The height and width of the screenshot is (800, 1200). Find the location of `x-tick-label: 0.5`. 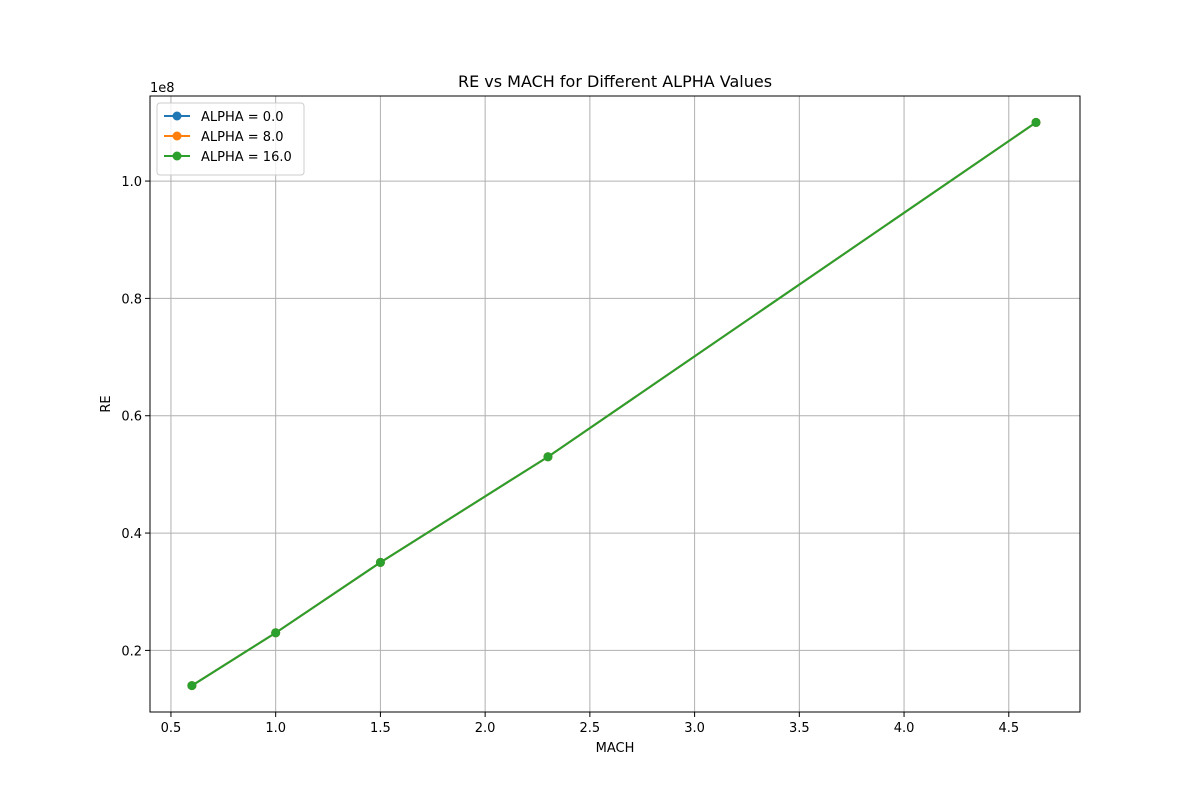

x-tick-label: 0.5 is located at coordinates (171, 728).